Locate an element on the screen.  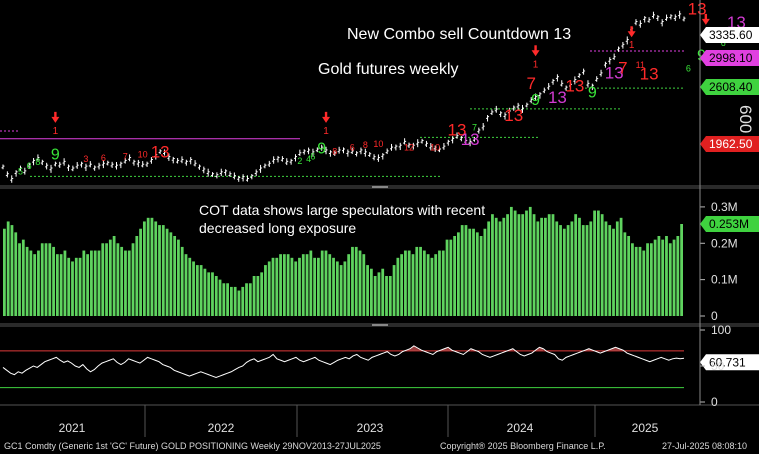
price-badge-label: 1962.50 is located at coordinates (731, 144).